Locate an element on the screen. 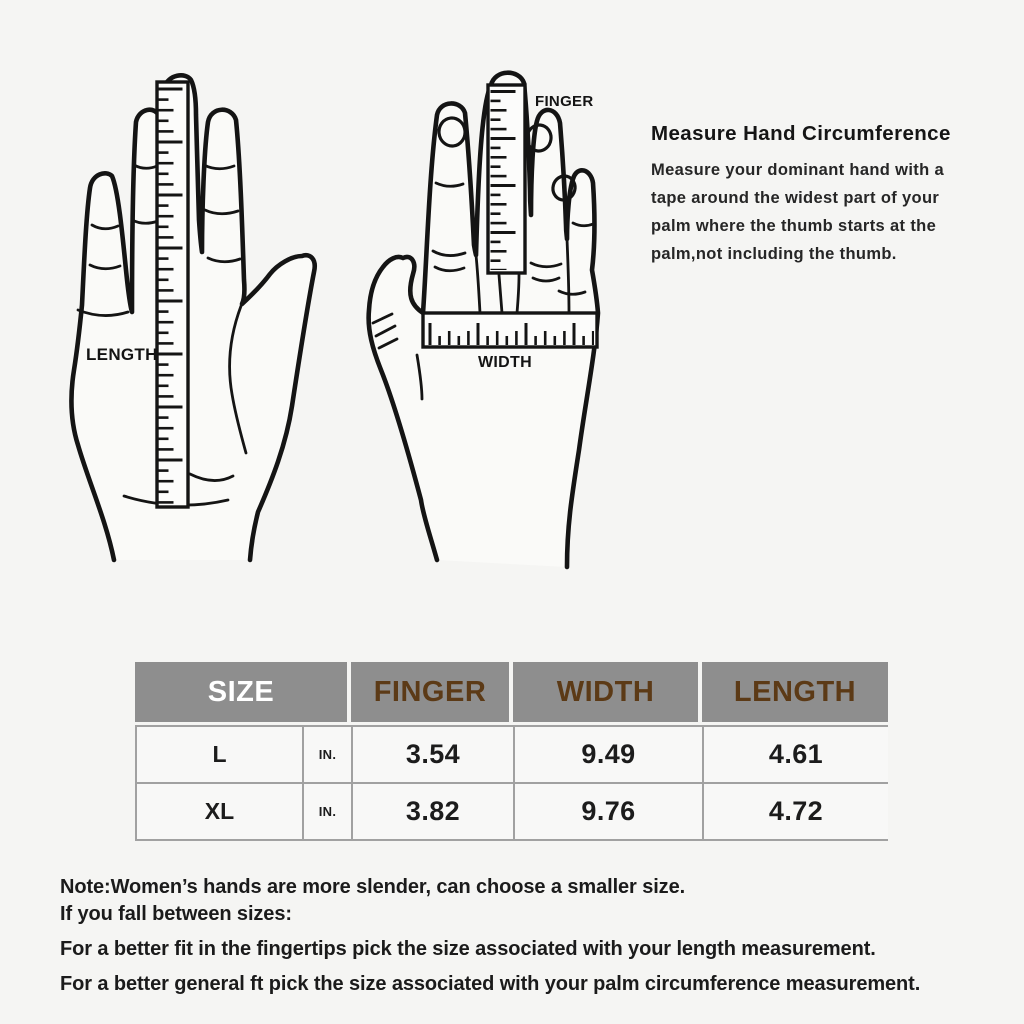 The width and height of the screenshot is (1024, 1024). left-hand-illustration is located at coordinates (193, 318).